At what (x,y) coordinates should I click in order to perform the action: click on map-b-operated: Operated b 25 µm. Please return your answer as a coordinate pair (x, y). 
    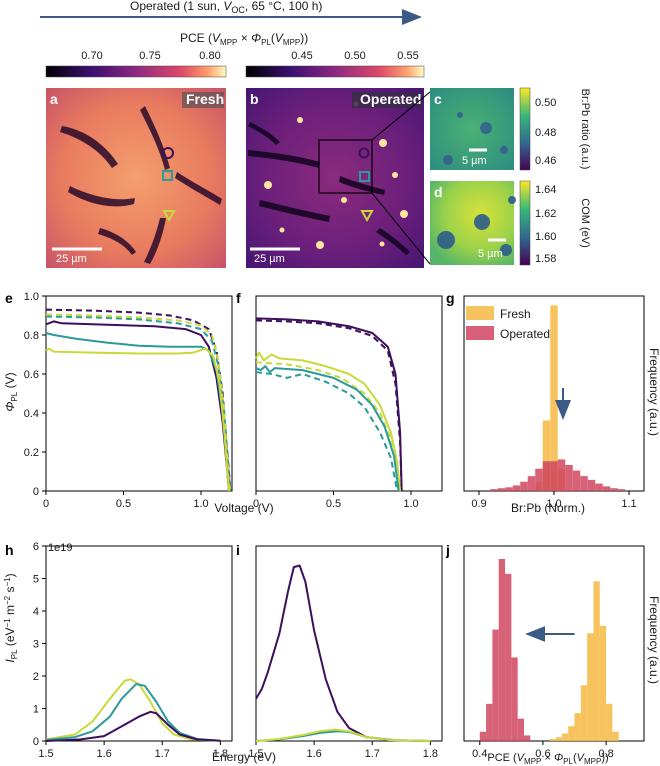
    Looking at the image, I should click on (335, 178).